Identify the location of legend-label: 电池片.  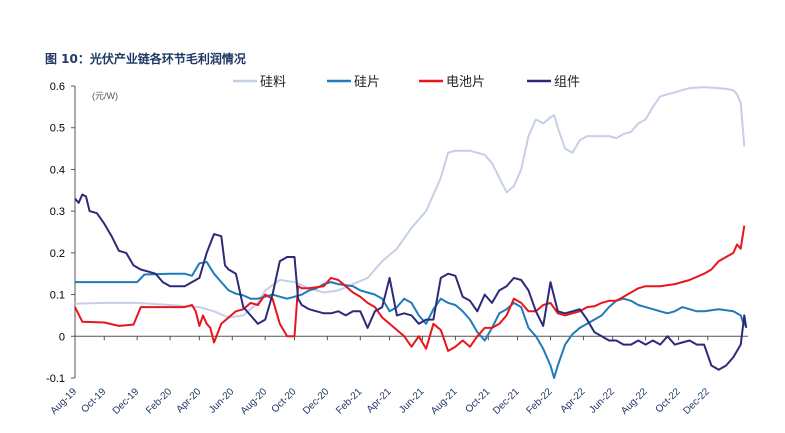
(465, 82).